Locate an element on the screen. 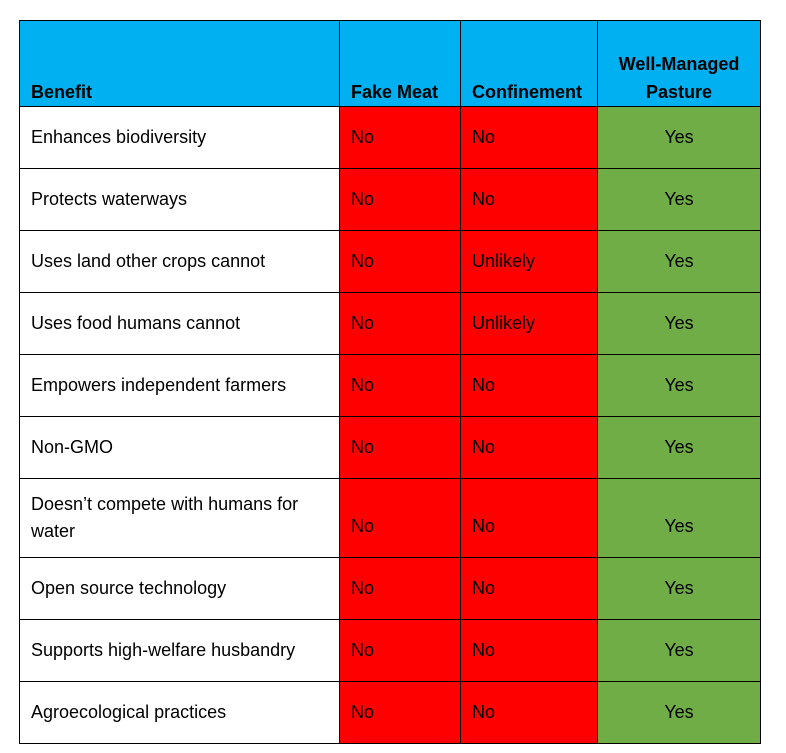 This screenshot has width=786, height=753. header-benefit: Benefit is located at coordinates (179, 63).